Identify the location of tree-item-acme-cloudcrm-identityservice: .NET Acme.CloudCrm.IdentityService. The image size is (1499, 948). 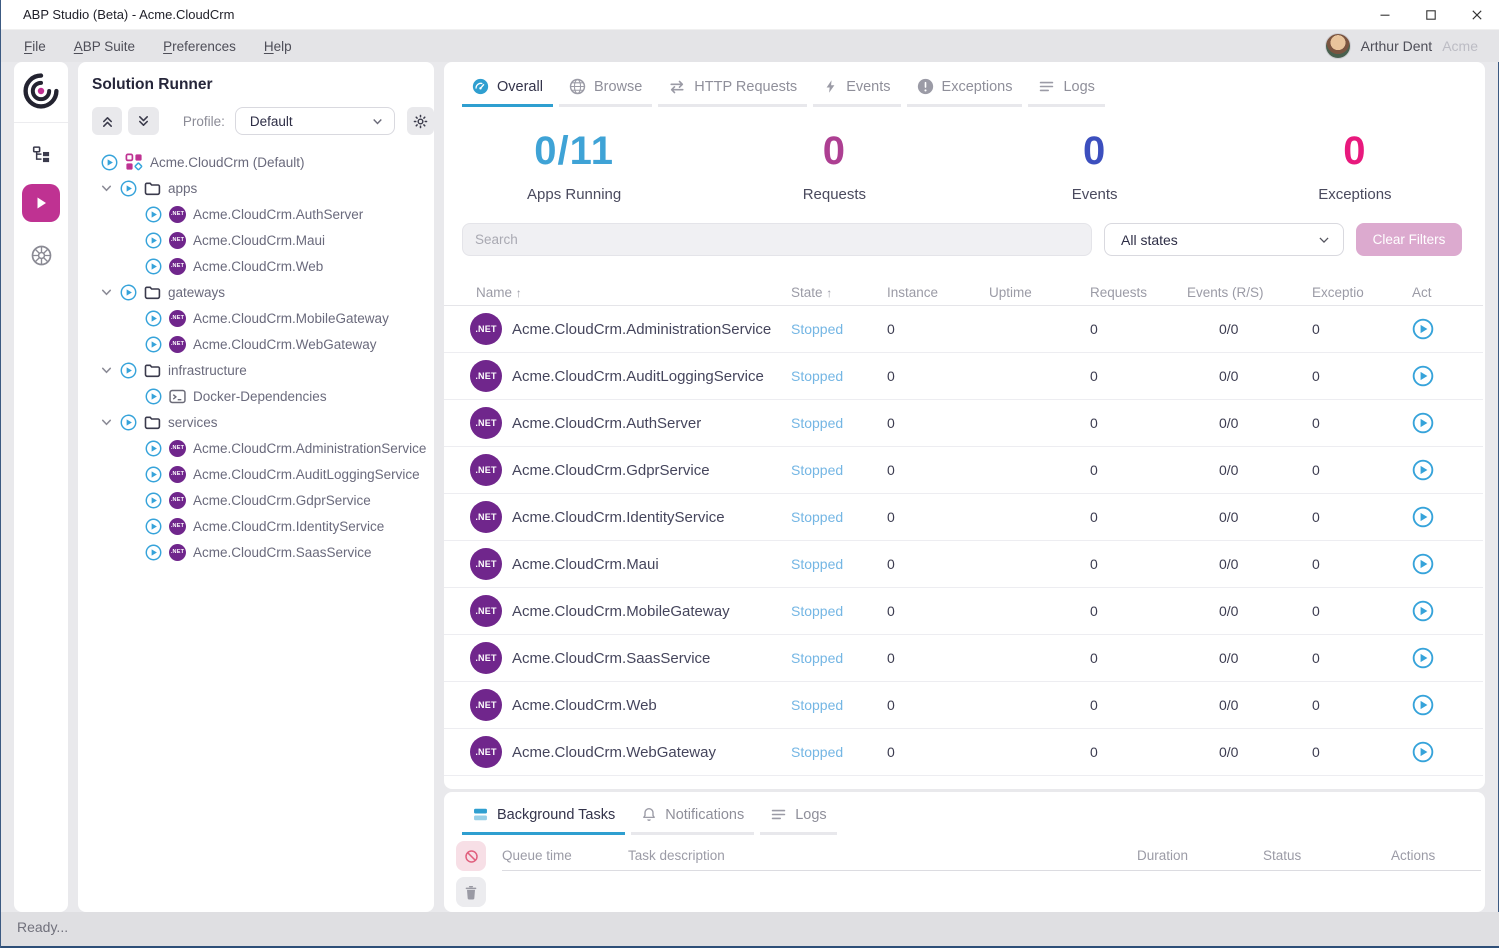
(256, 526).